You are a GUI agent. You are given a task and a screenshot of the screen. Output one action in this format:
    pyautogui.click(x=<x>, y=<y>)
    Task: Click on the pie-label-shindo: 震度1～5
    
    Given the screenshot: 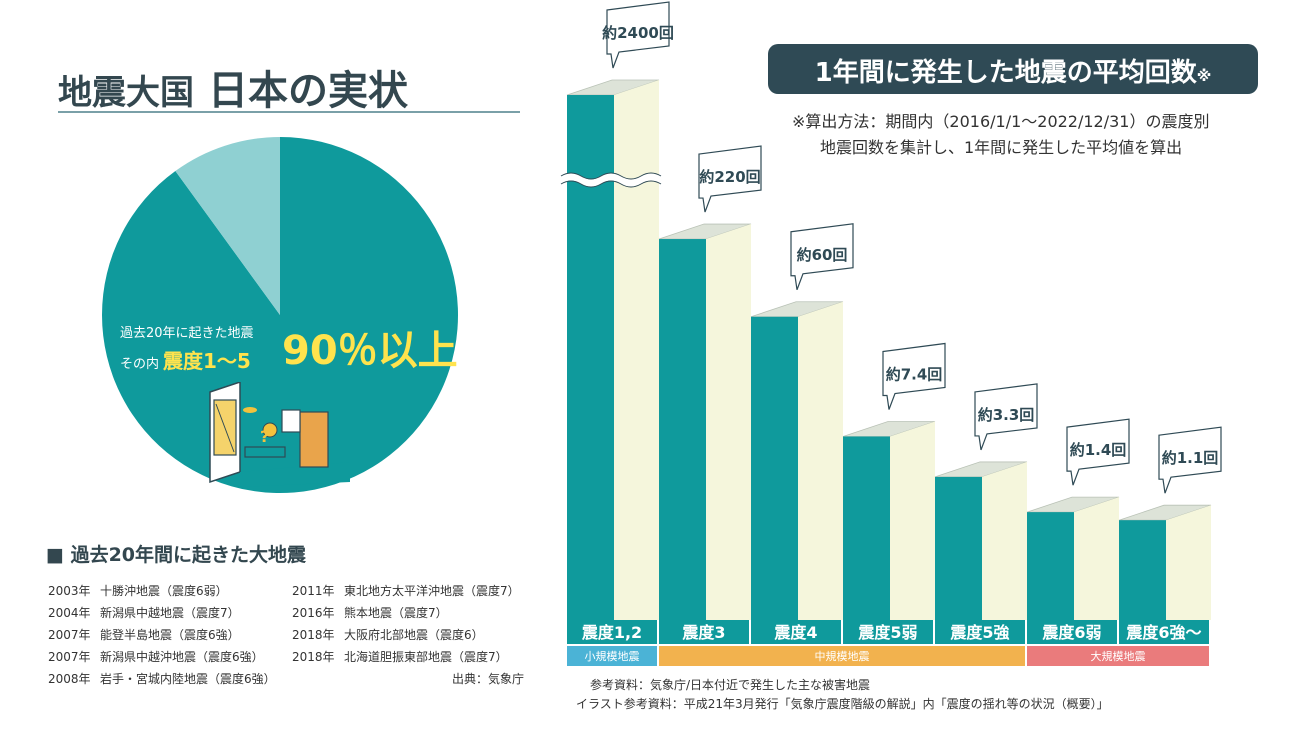 What is the action you would take?
    pyautogui.click(x=207, y=361)
    